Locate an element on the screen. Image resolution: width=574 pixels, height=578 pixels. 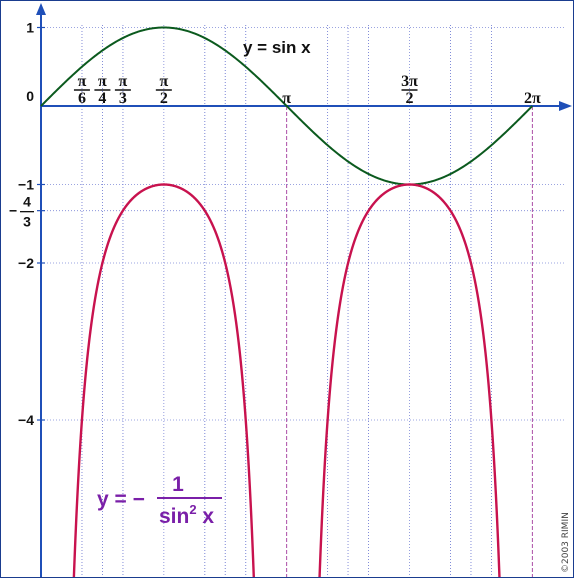
x-tick-denominator: 6 is located at coordinates (82, 98).